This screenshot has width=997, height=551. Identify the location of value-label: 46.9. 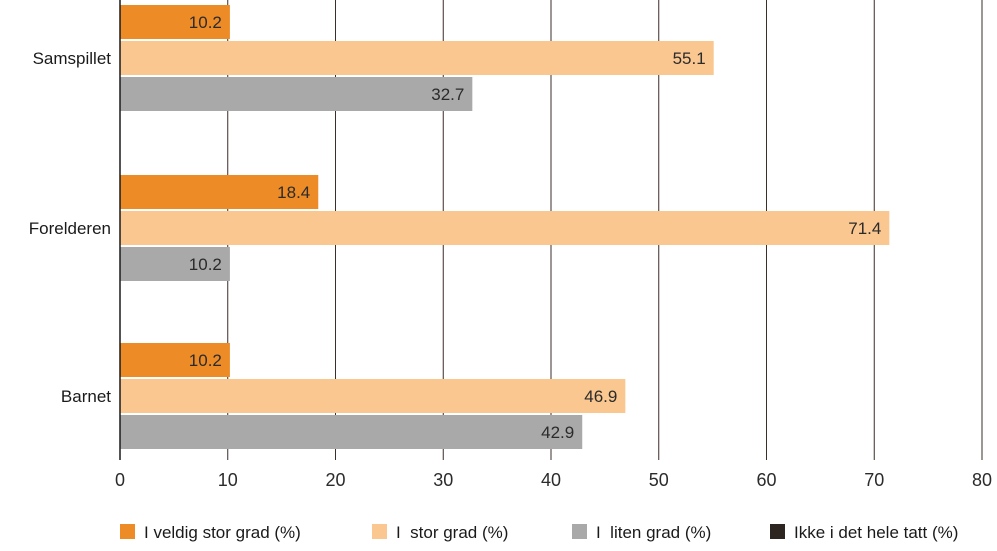
(600, 396).